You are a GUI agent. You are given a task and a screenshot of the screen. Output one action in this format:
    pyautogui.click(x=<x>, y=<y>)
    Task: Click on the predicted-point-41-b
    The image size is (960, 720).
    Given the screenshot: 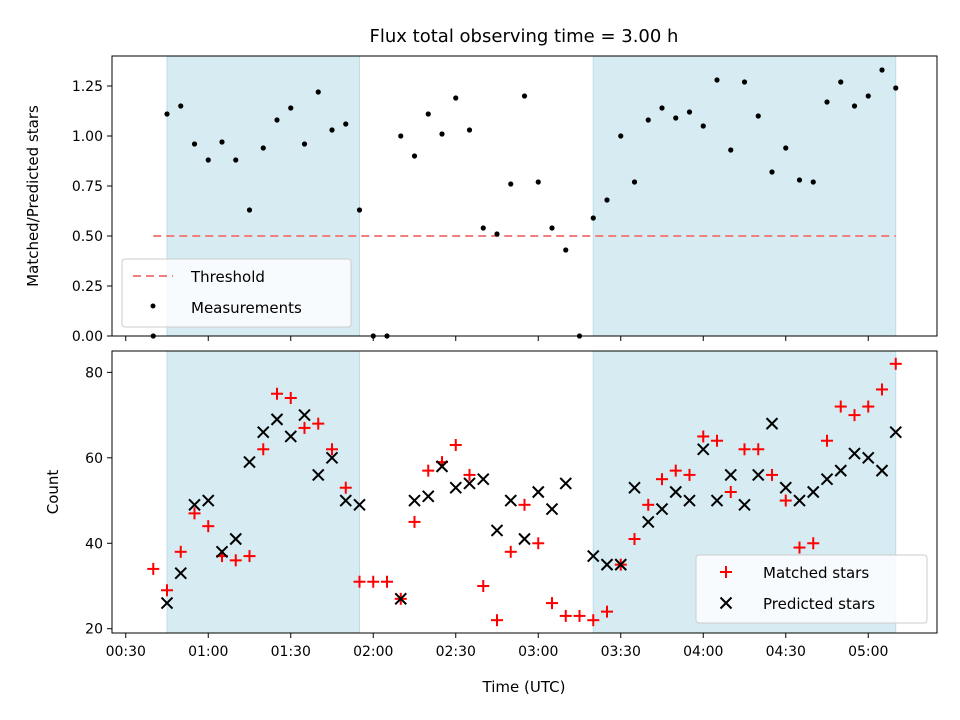 What is the action you would take?
    pyautogui.click(x=772, y=423)
    